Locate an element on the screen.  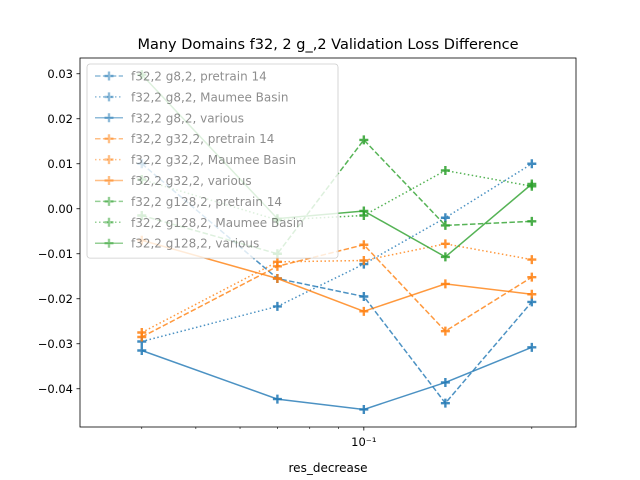
x-axis-label: res_decrease is located at coordinates (328, 468).